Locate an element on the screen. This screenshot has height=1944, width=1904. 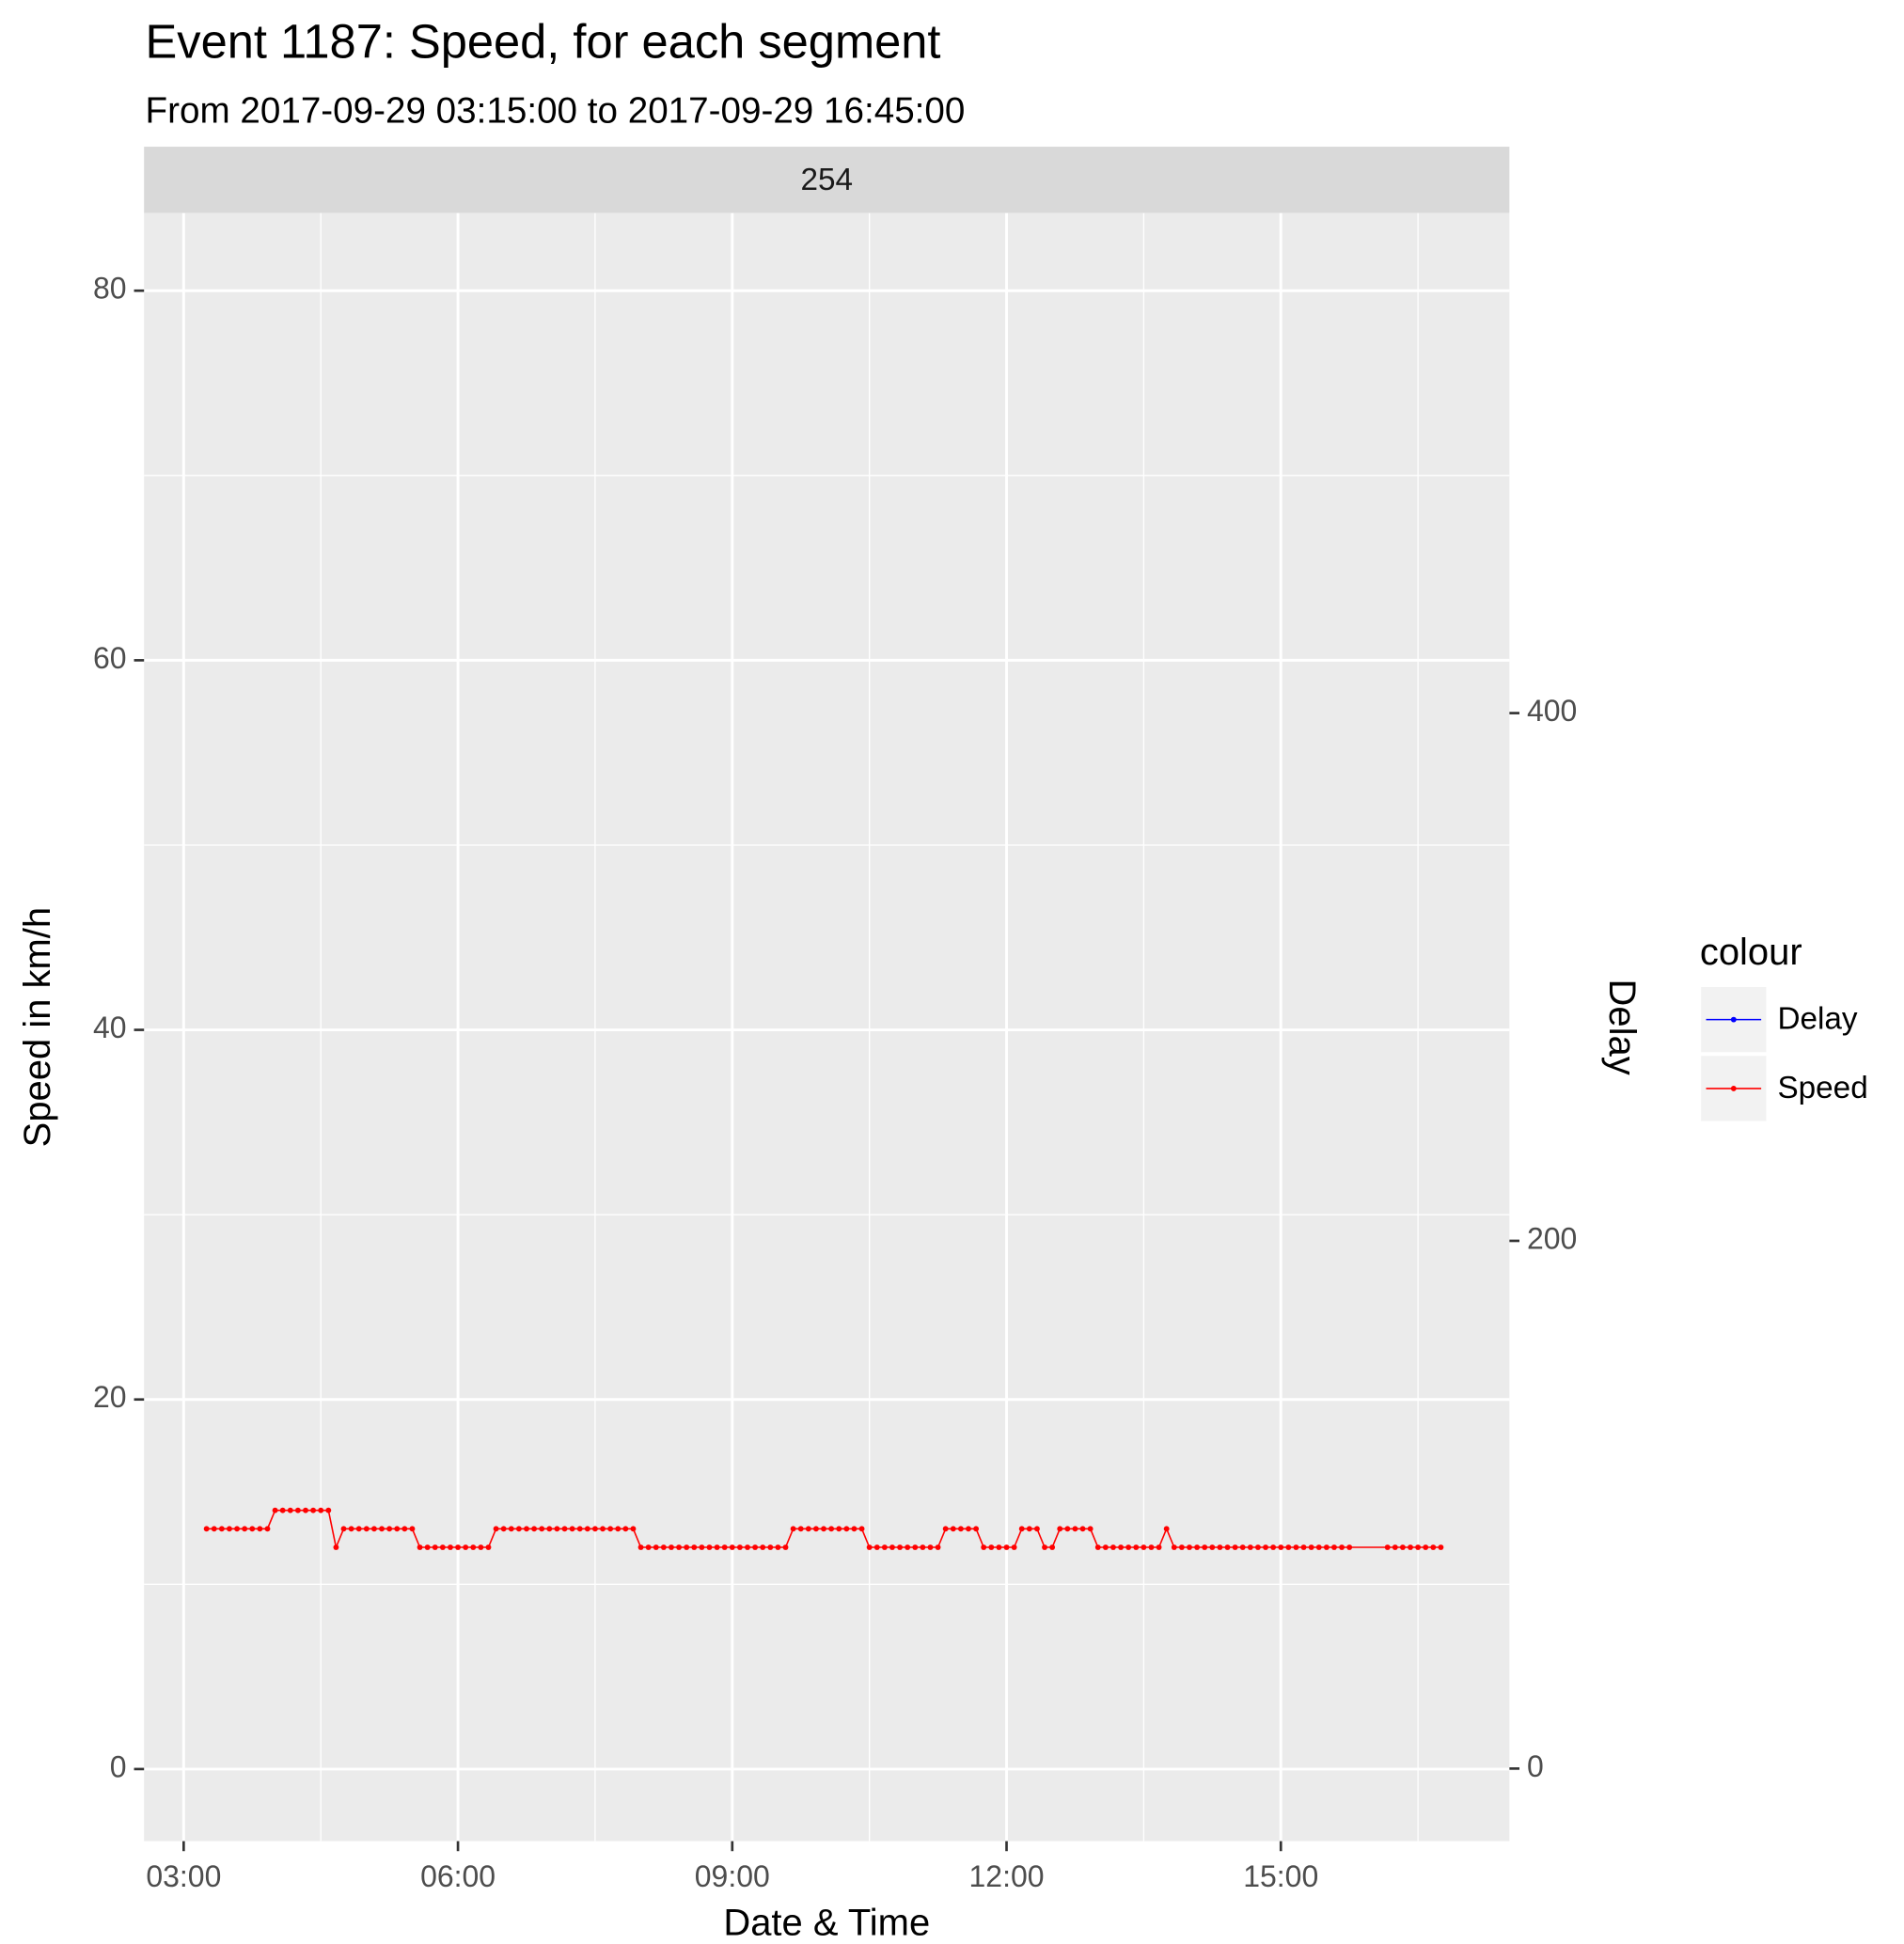
facet-strip is located at coordinates (827, 180).